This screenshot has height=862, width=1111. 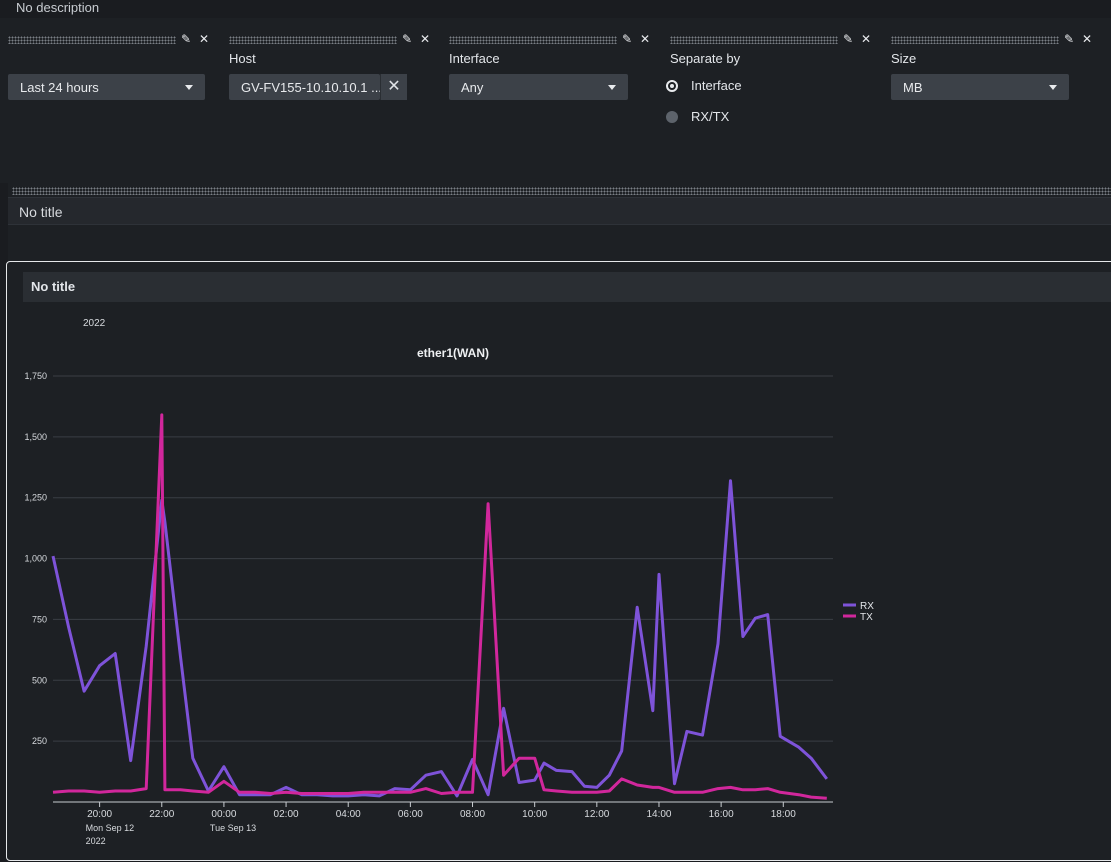 I want to click on x-tick-label: 10:00, so click(x=534, y=814).